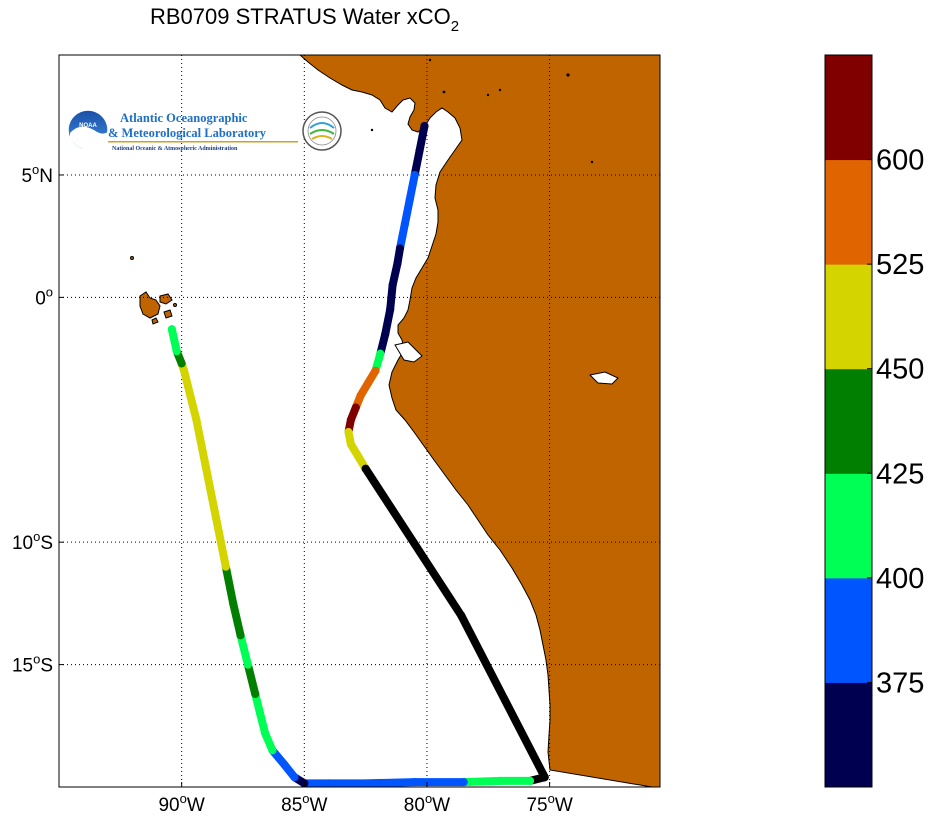 The width and height of the screenshot is (938, 818). Describe the element at coordinates (88, 126) in the screenshot. I see `noaa-badge-text: NOAA` at that location.